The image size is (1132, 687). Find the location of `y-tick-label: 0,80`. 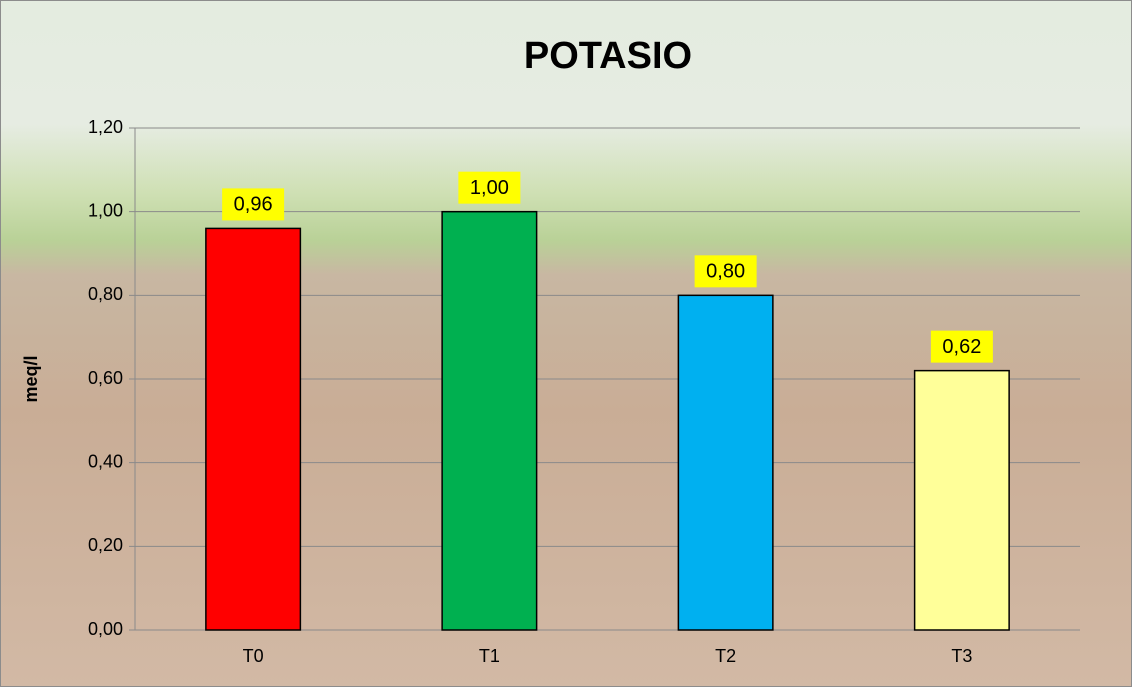

y-tick-label: 0,80 is located at coordinates (105, 294).